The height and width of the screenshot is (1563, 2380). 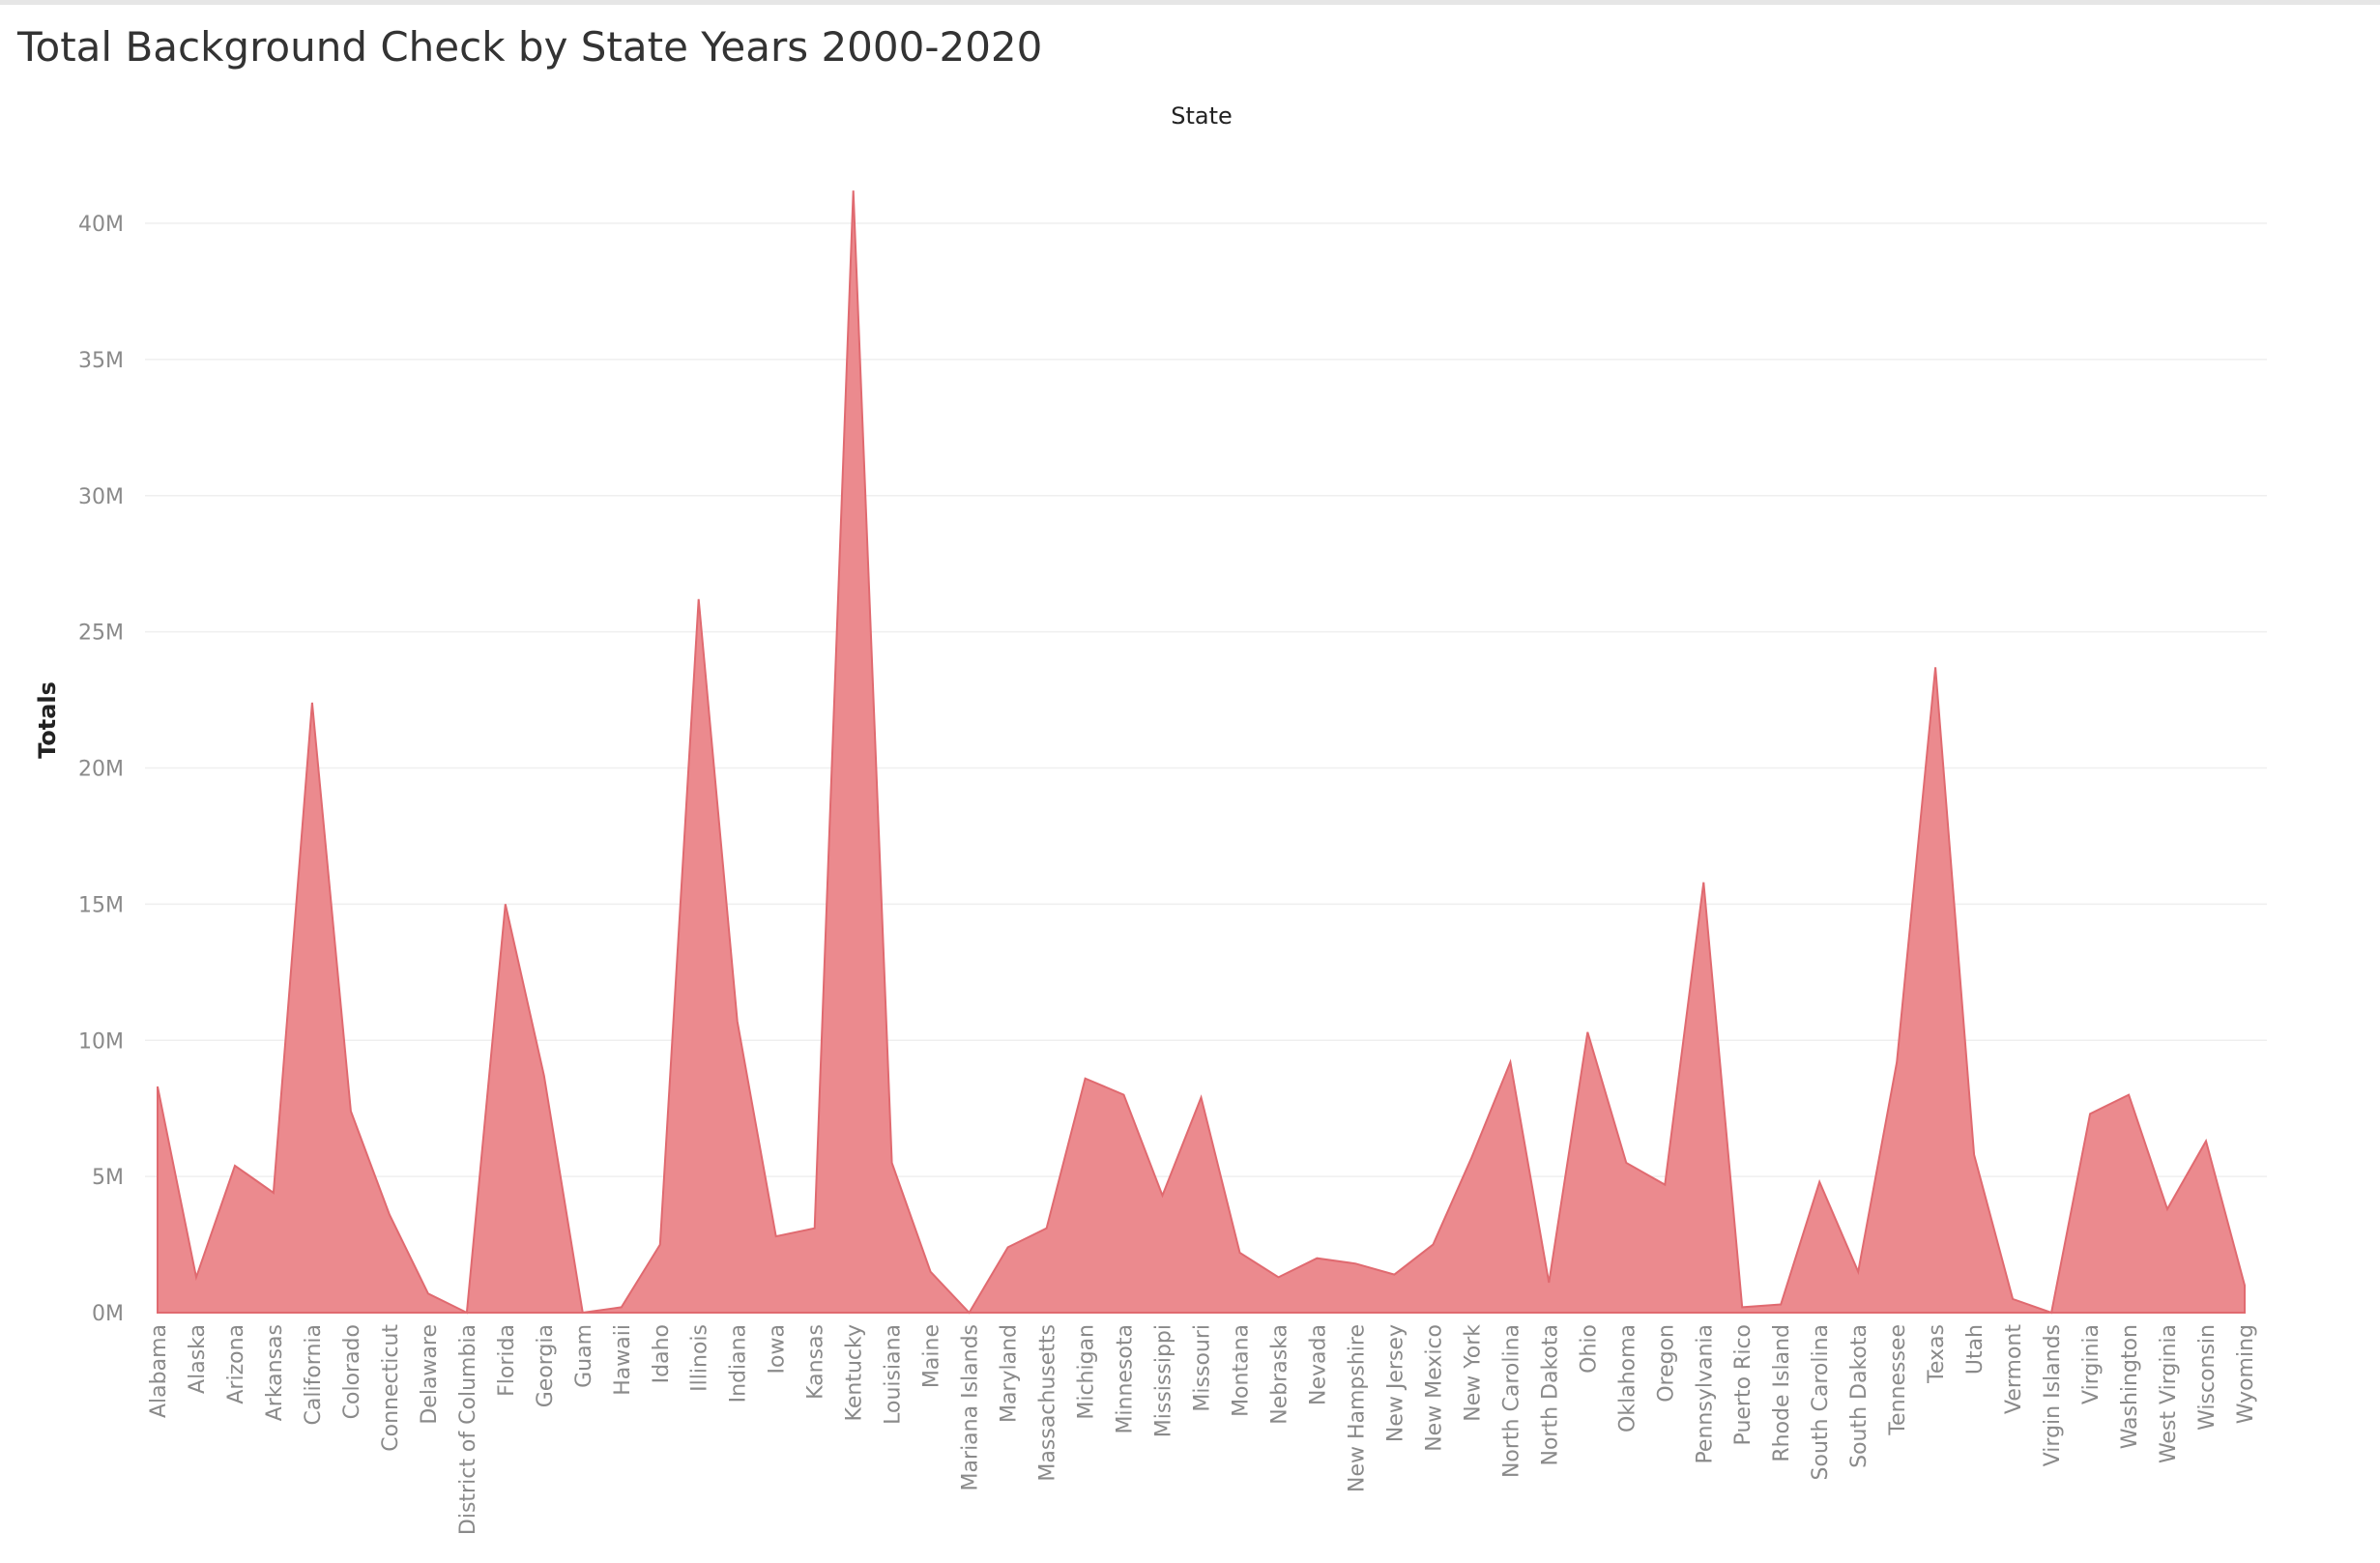 I want to click on y-tick-label: 35M, so click(x=101, y=361).